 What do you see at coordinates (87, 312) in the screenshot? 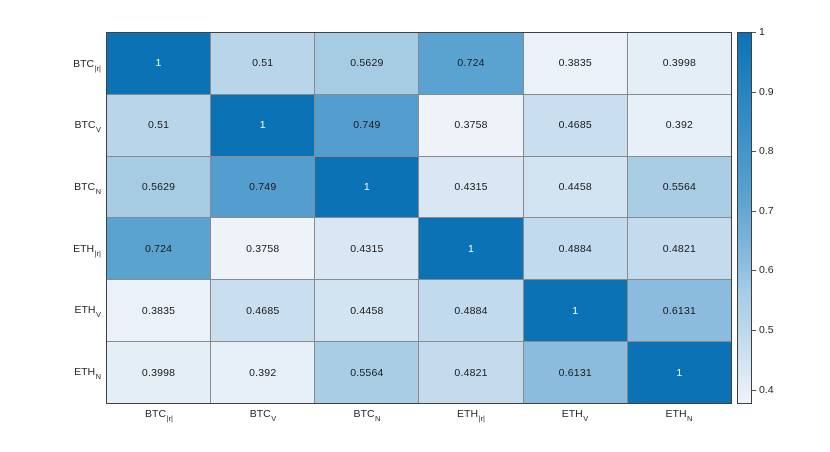
I see `y-tick-text: ETHV` at bounding box center [87, 312].